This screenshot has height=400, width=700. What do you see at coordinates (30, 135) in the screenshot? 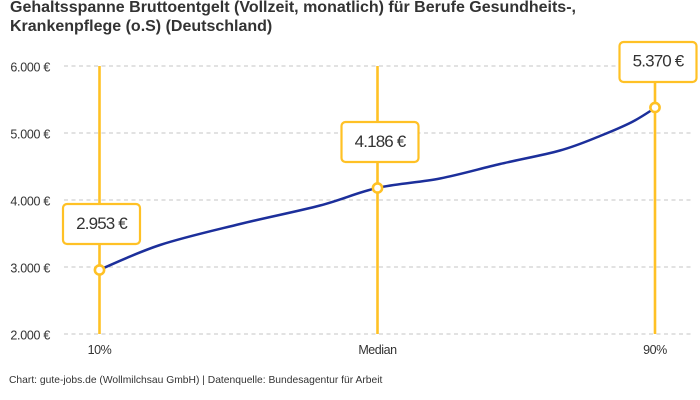
I see `svg-text: 5.000 €` at bounding box center [30, 135].